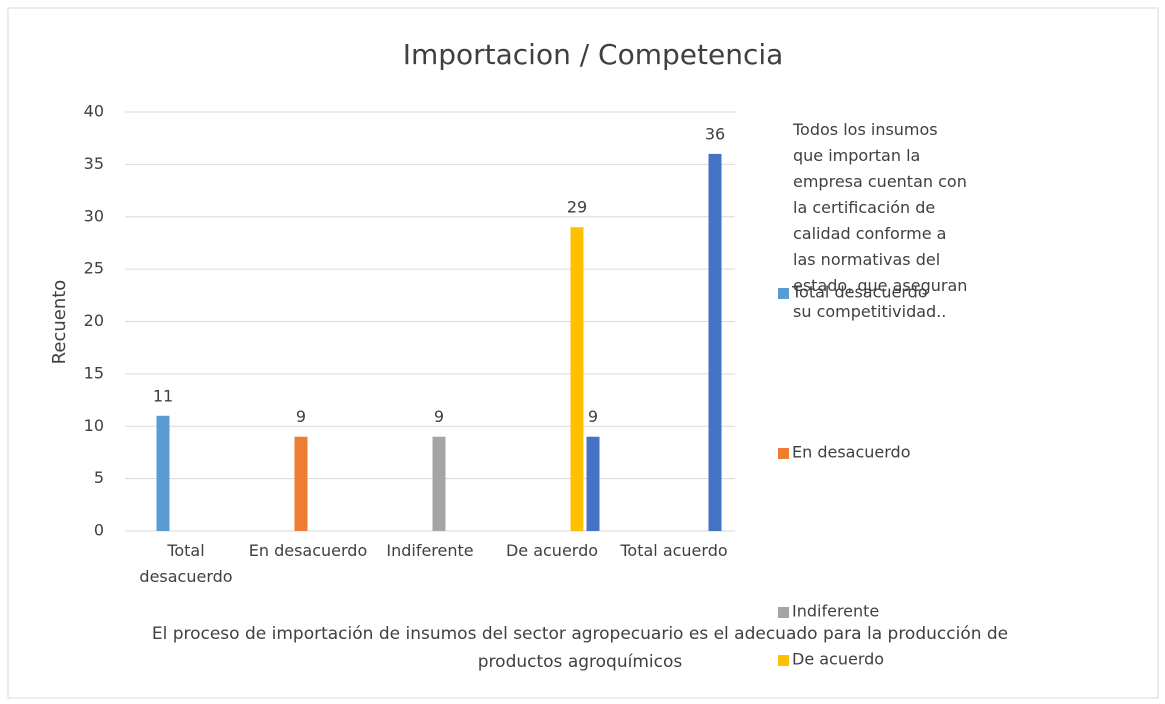  What do you see at coordinates (851, 452) in the screenshot?
I see `legend-label: En desacuerdo` at bounding box center [851, 452].